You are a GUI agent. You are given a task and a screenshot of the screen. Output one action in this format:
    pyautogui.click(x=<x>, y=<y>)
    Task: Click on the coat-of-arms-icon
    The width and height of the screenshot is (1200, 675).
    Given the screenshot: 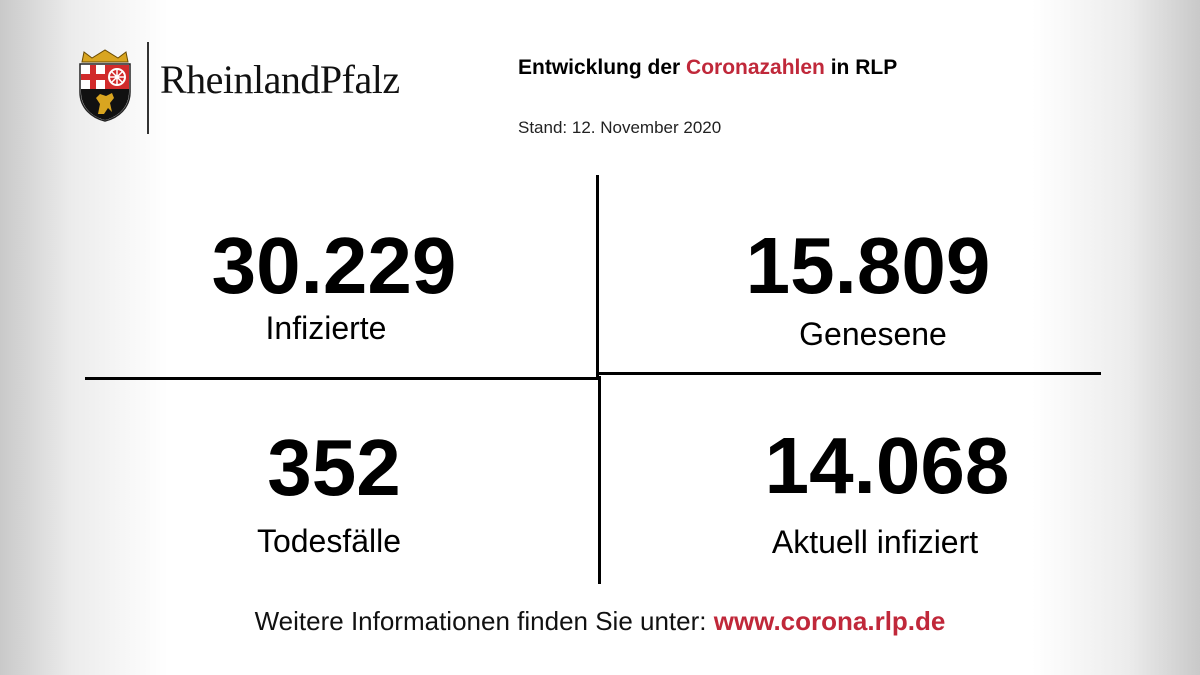 What is the action you would take?
    pyautogui.click(x=105, y=85)
    